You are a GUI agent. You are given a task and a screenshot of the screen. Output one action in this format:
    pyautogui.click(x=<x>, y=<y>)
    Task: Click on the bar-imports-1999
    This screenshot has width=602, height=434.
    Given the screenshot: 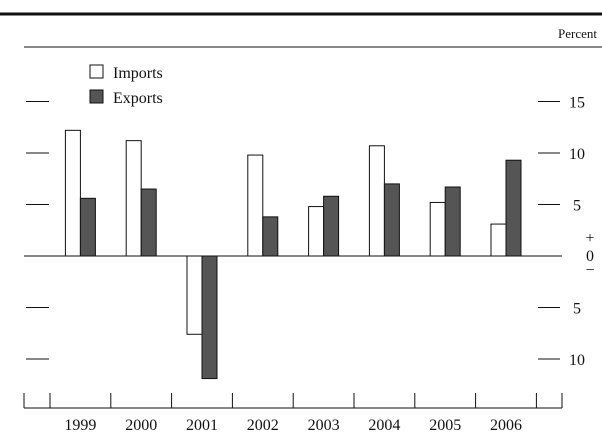 What is the action you would take?
    pyautogui.click(x=72, y=193)
    